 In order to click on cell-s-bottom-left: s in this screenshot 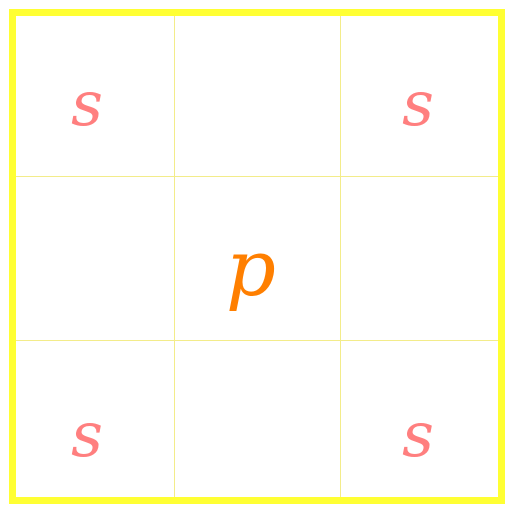, I will do `click(87, 434)`.